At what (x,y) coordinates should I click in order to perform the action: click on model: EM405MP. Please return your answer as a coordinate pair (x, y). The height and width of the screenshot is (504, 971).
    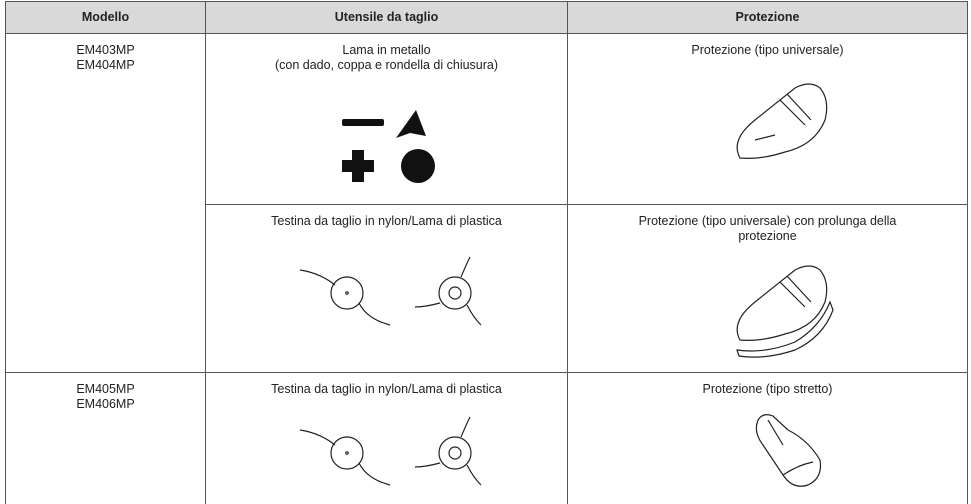
    Looking at the image, I should click on (105, 389).